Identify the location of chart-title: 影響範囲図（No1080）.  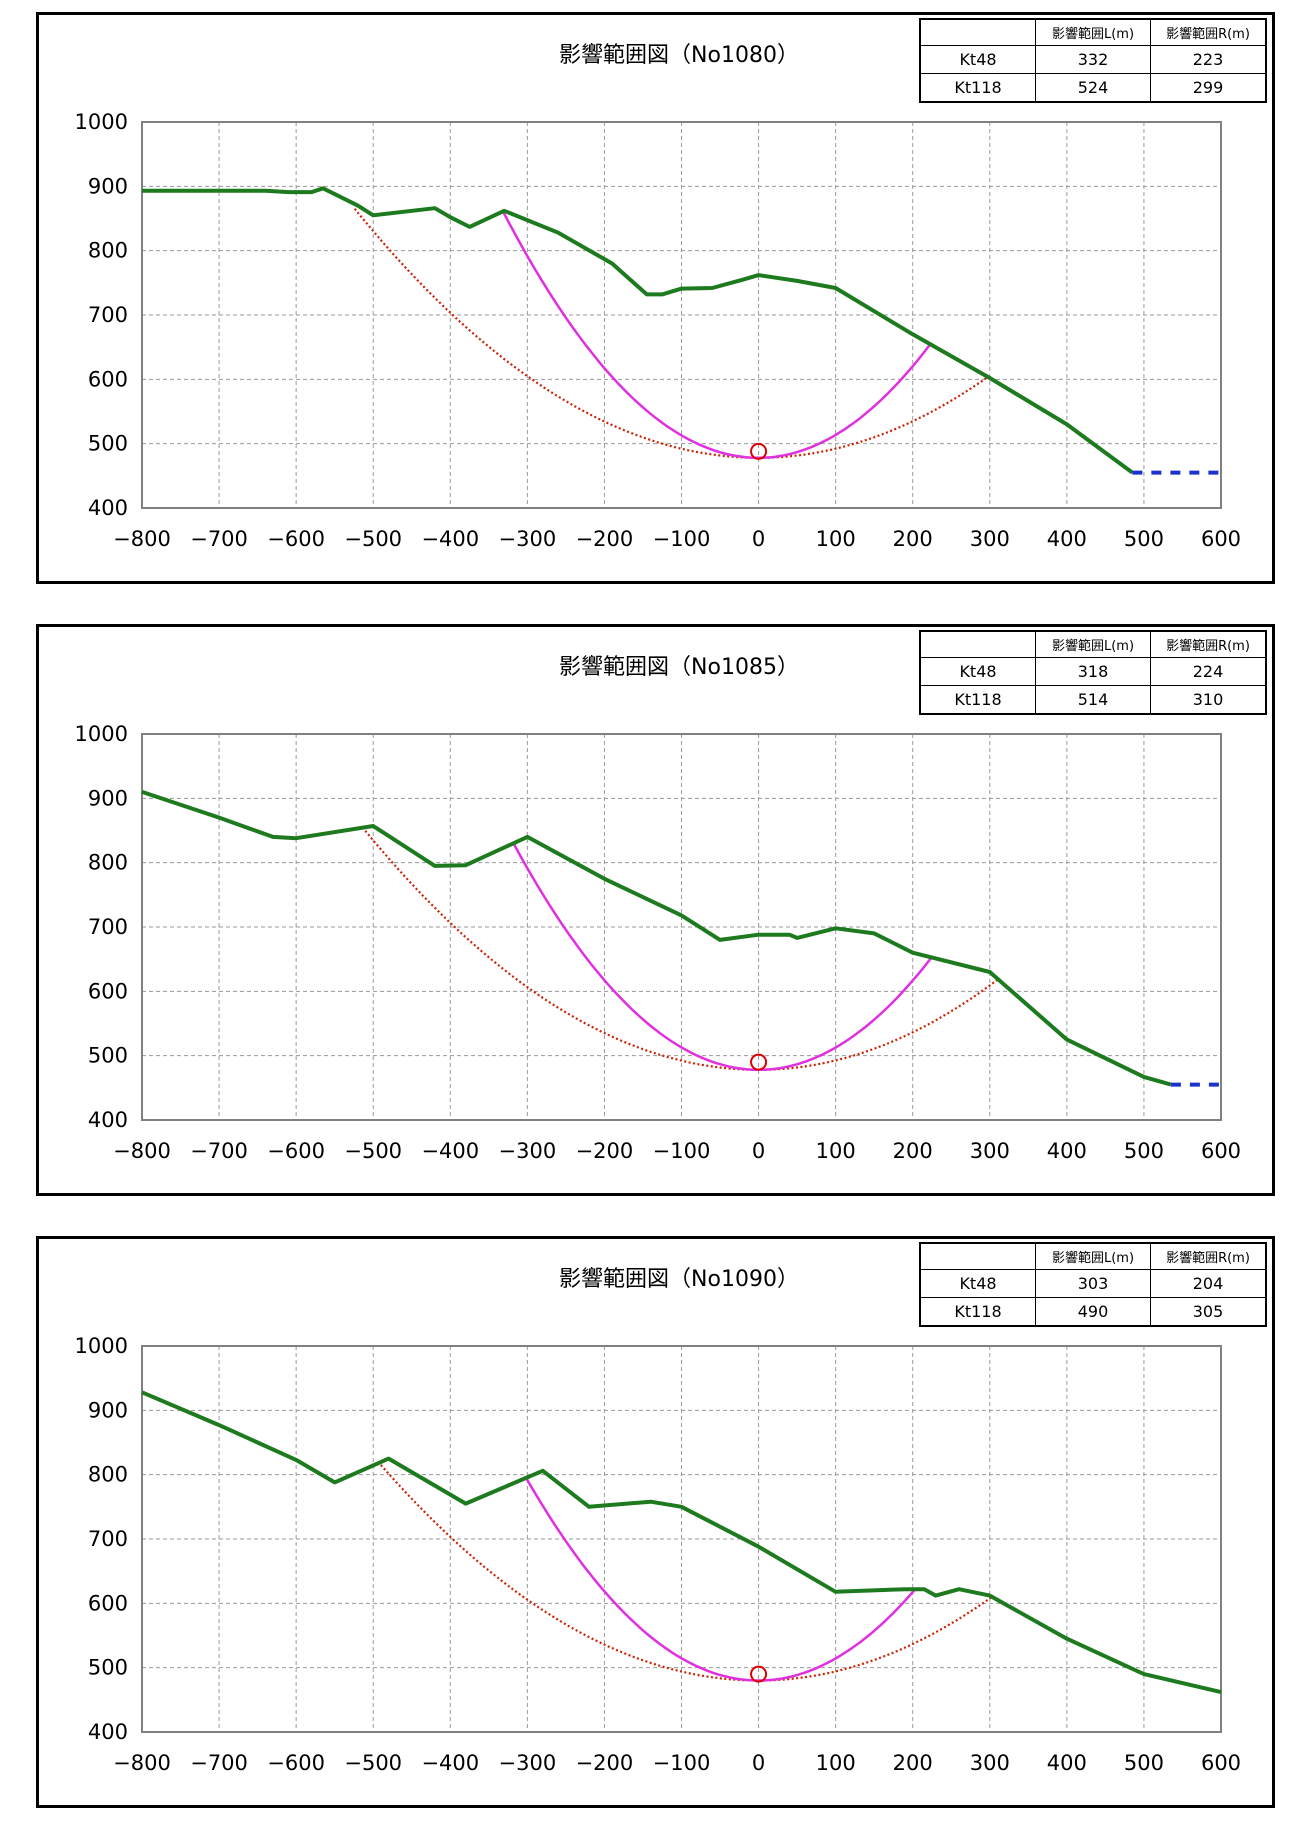
(679, 55).